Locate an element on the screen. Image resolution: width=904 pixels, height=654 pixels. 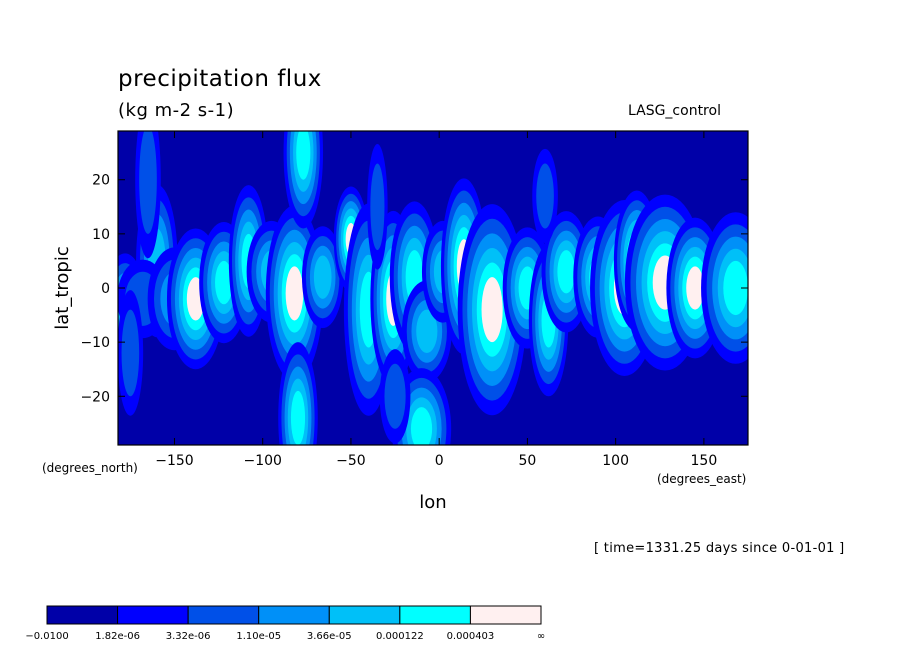
x-tick-label: 150 is located at coordinates (704, 461).